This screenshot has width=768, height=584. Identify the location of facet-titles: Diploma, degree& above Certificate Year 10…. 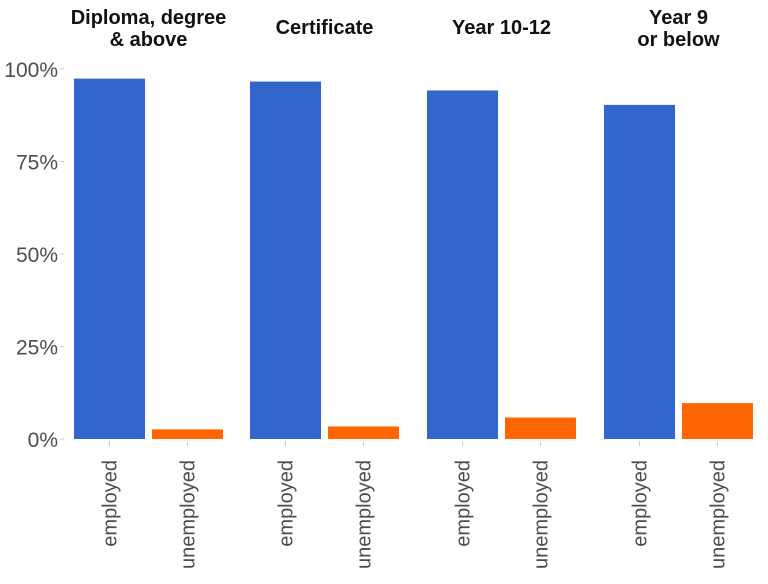
(395, 29).